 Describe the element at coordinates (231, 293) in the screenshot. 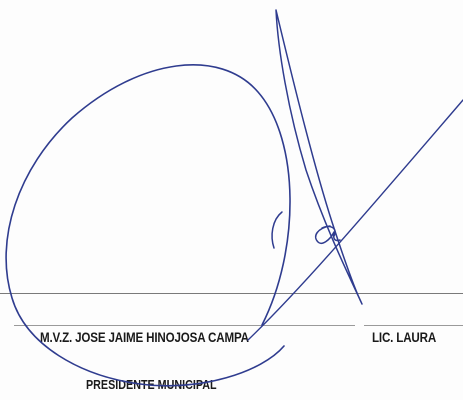

I see `upper-rule-line` at that location.